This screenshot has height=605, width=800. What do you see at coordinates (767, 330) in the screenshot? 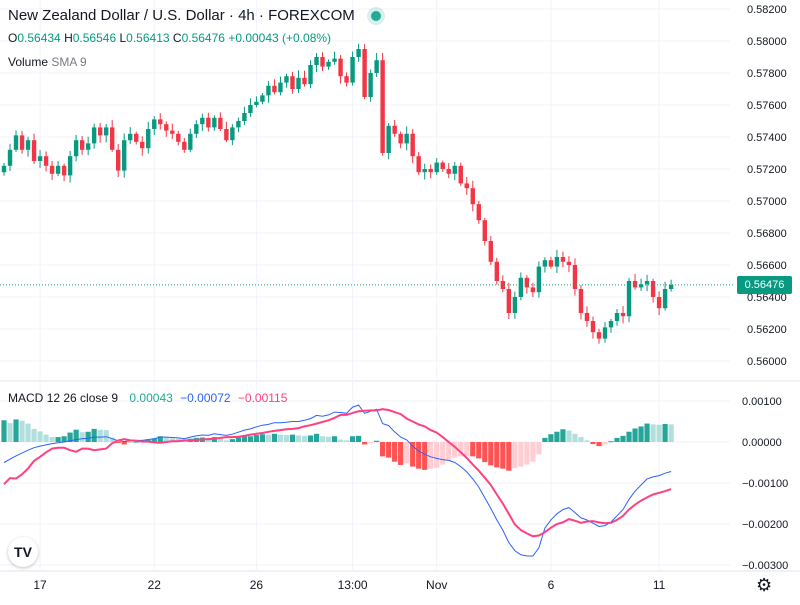
I see `price-tick-label: 0.56200` at bounding box center [767, 330].